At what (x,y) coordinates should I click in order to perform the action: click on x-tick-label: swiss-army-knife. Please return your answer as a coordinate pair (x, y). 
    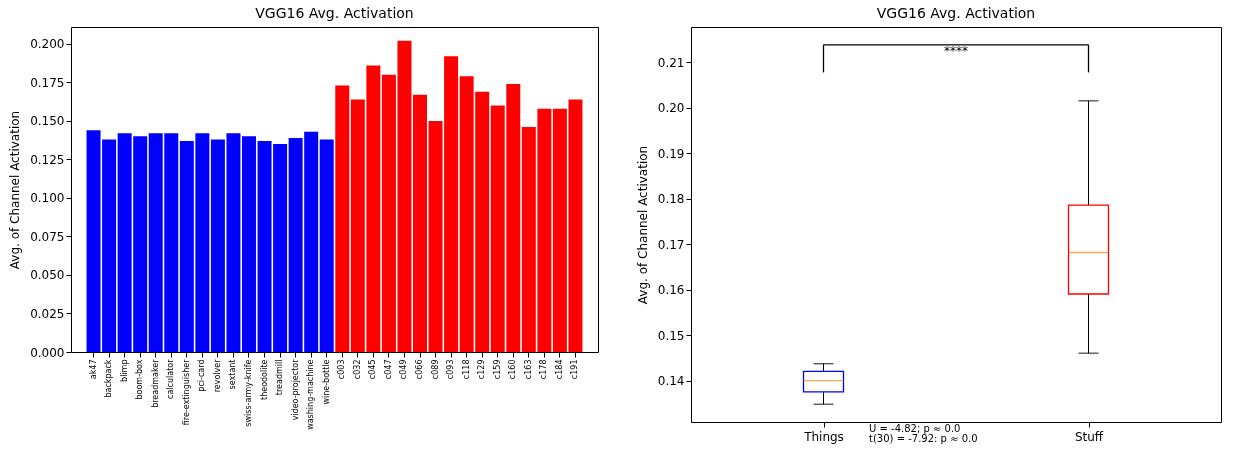
    Looking at the image, I should click on (248, 393).